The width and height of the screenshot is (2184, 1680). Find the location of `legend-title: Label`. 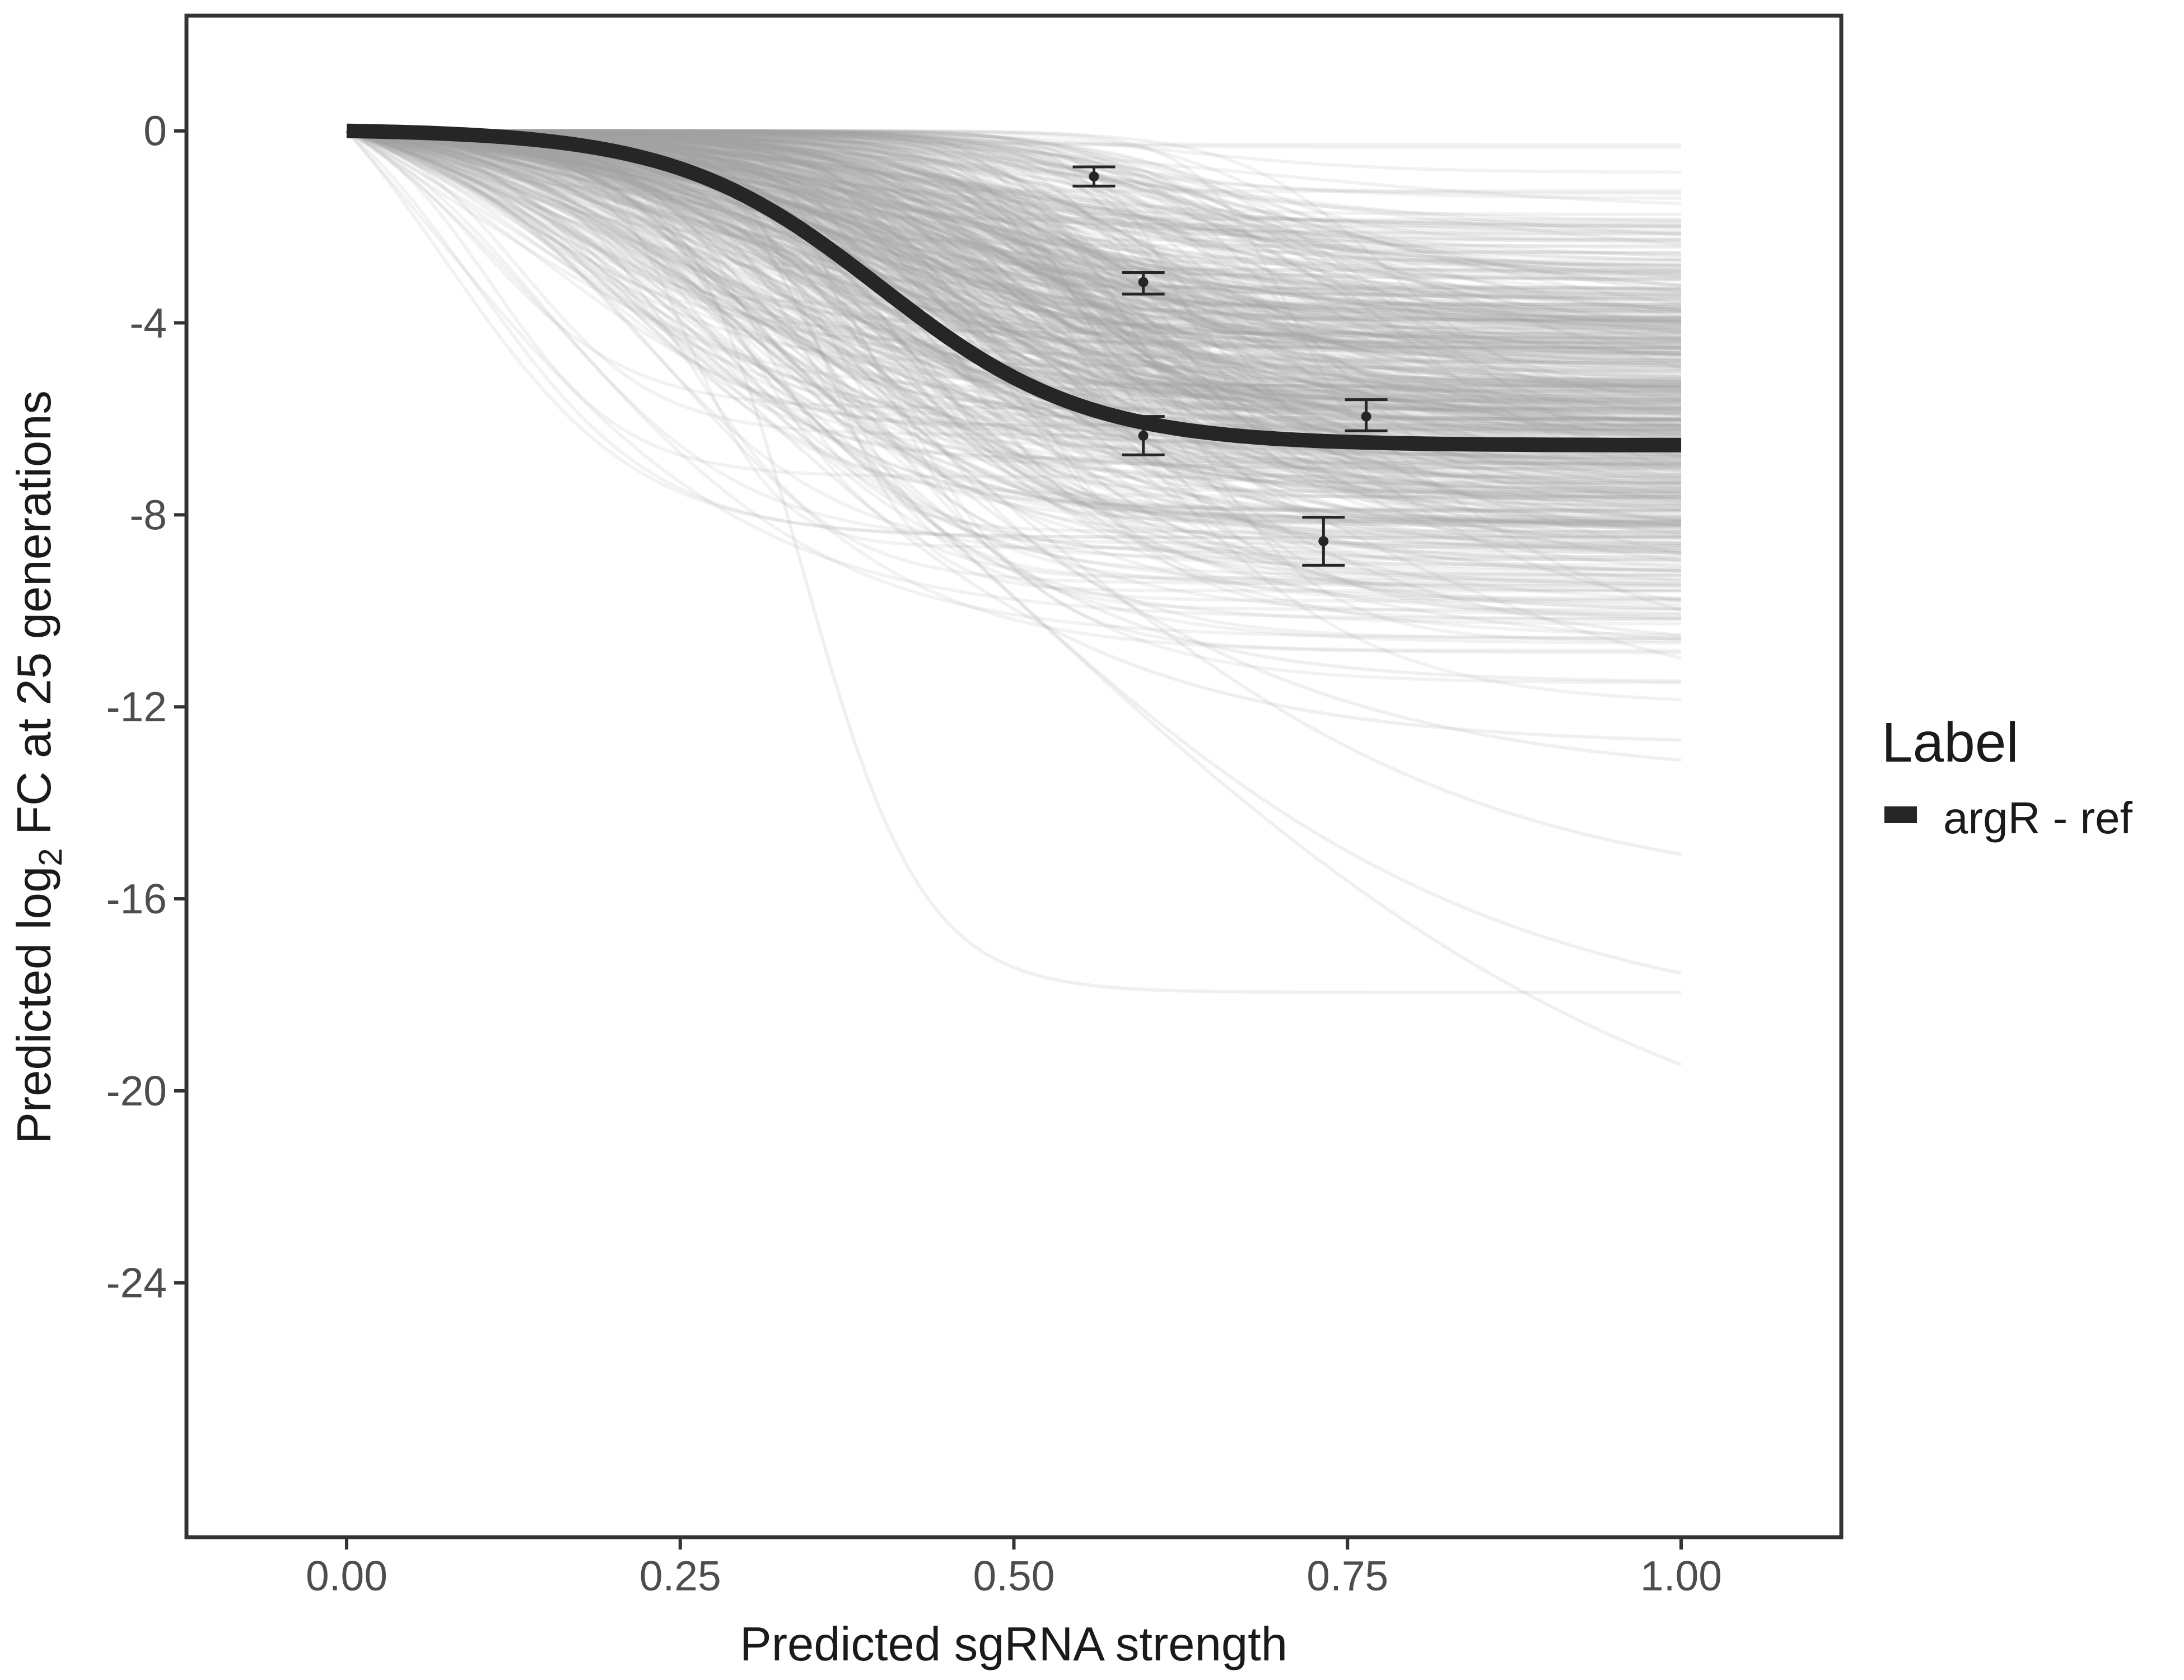

legend-title: Label is located at coordinates (1951, 742).